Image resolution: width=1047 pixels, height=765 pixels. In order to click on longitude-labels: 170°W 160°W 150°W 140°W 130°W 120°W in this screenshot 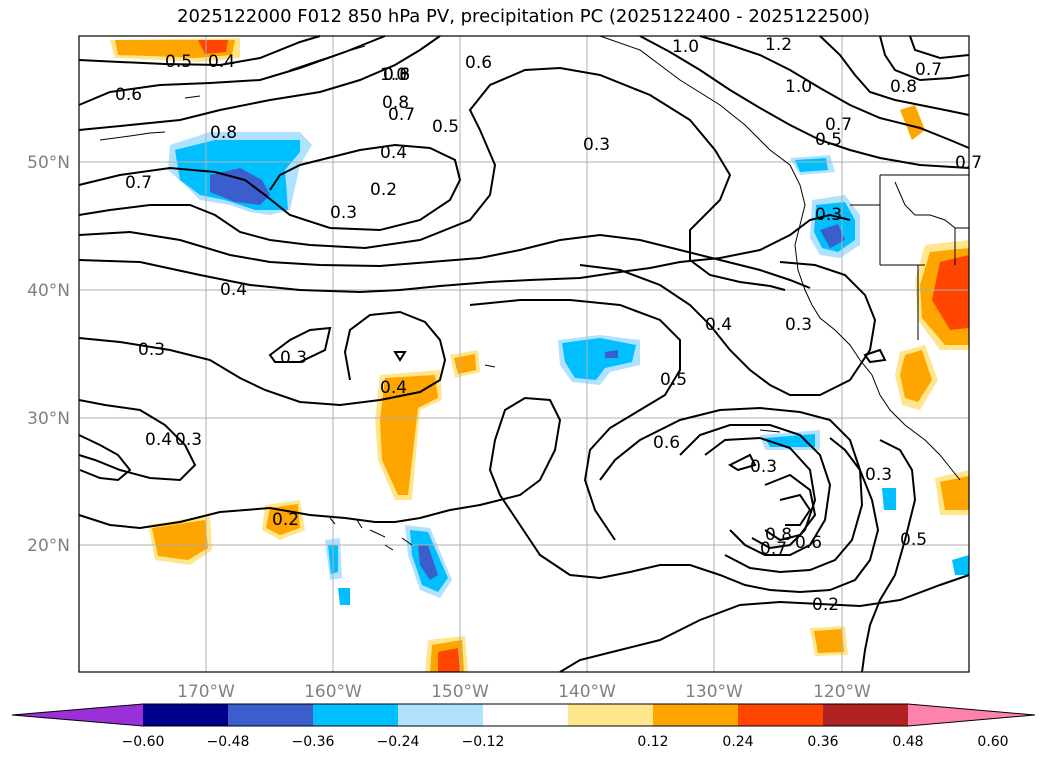, I will do `click(524, 692)`.